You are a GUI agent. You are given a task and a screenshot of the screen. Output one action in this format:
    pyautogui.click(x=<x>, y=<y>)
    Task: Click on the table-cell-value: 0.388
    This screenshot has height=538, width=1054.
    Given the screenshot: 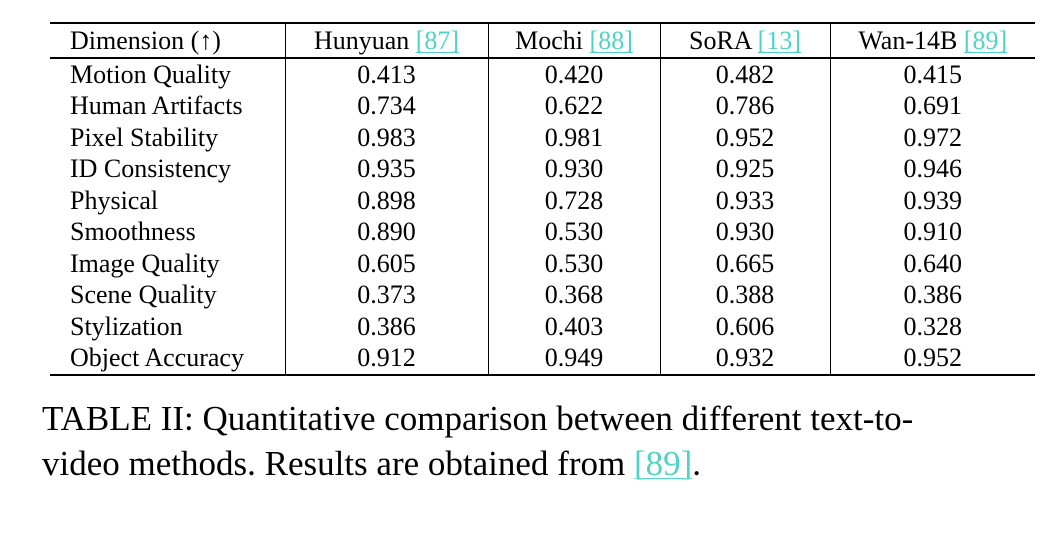 What is the action you would take?
    pyautogui.click(x=744, y=295)
    